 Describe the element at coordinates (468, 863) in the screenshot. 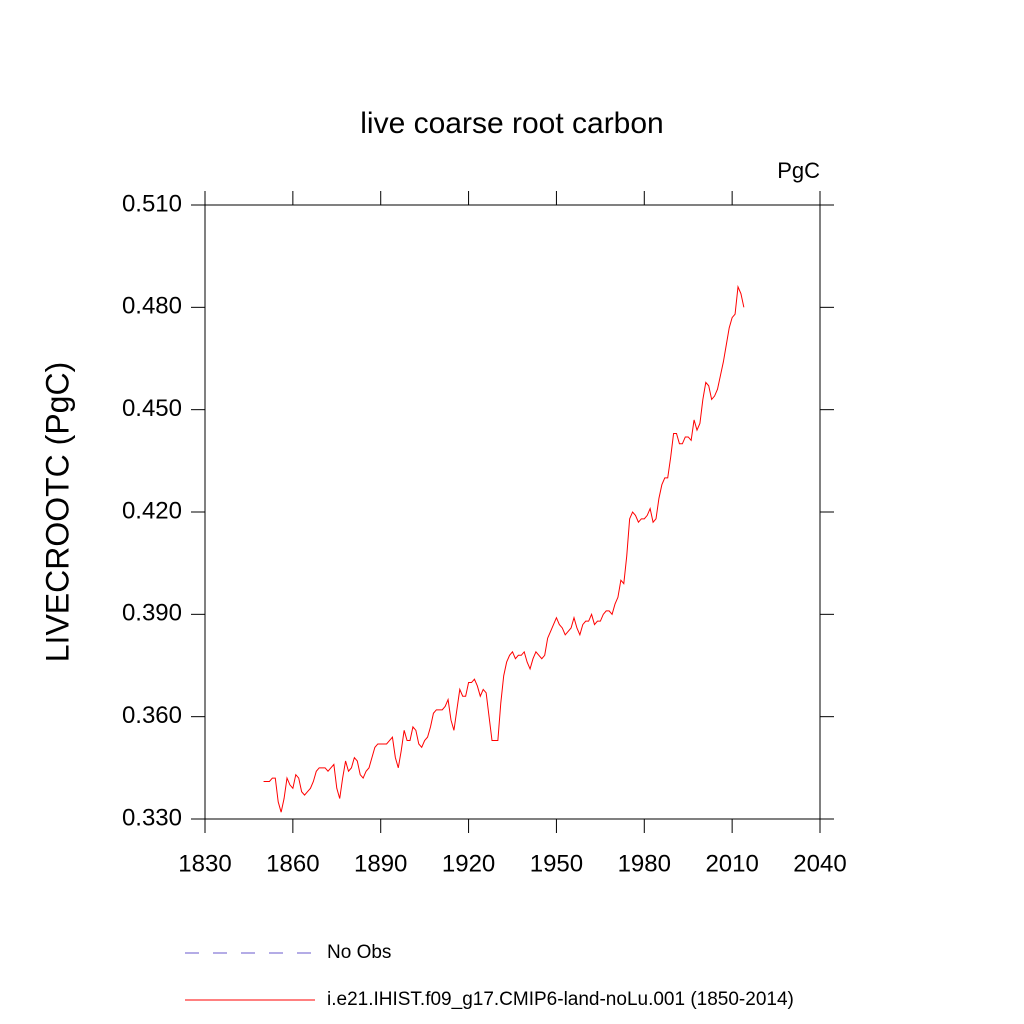

I see `x-tick-label: 1920` at that location.